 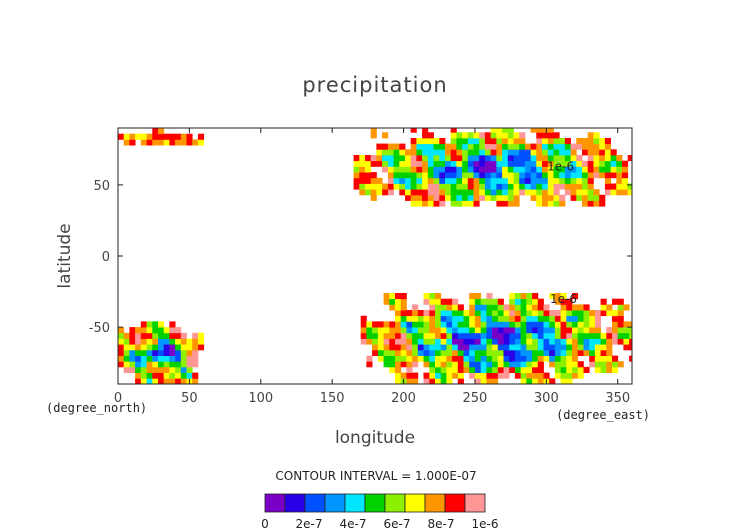 What do you see at coordinates (395, 503) in the screenshot?
I see `colorbar-swatch` at bounding box center [395, 503].